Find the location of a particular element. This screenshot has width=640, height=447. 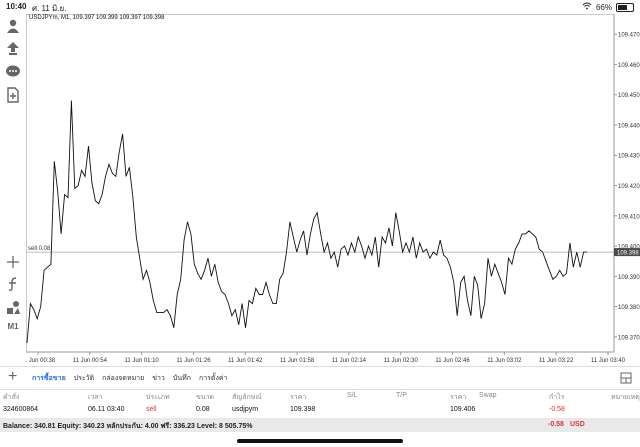

header-cell: ขนาด is located at coordinates (205, 397).